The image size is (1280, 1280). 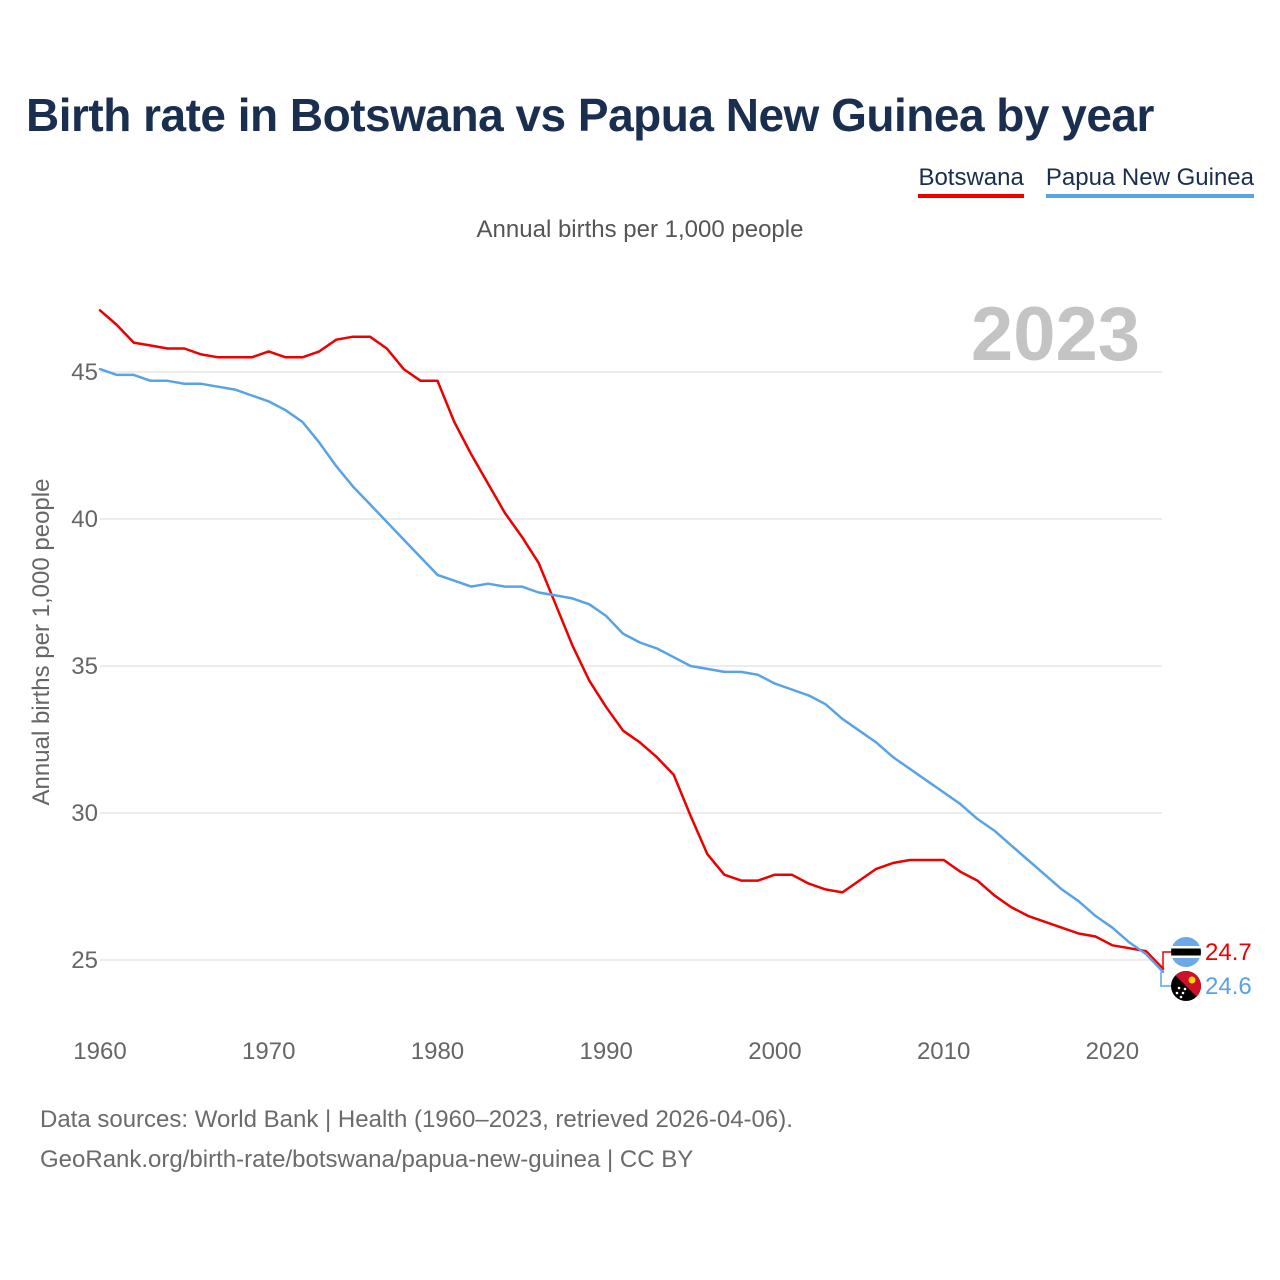 I want to click on legend: Botswana Papua New Guinea, so click(x=1086, y=181).